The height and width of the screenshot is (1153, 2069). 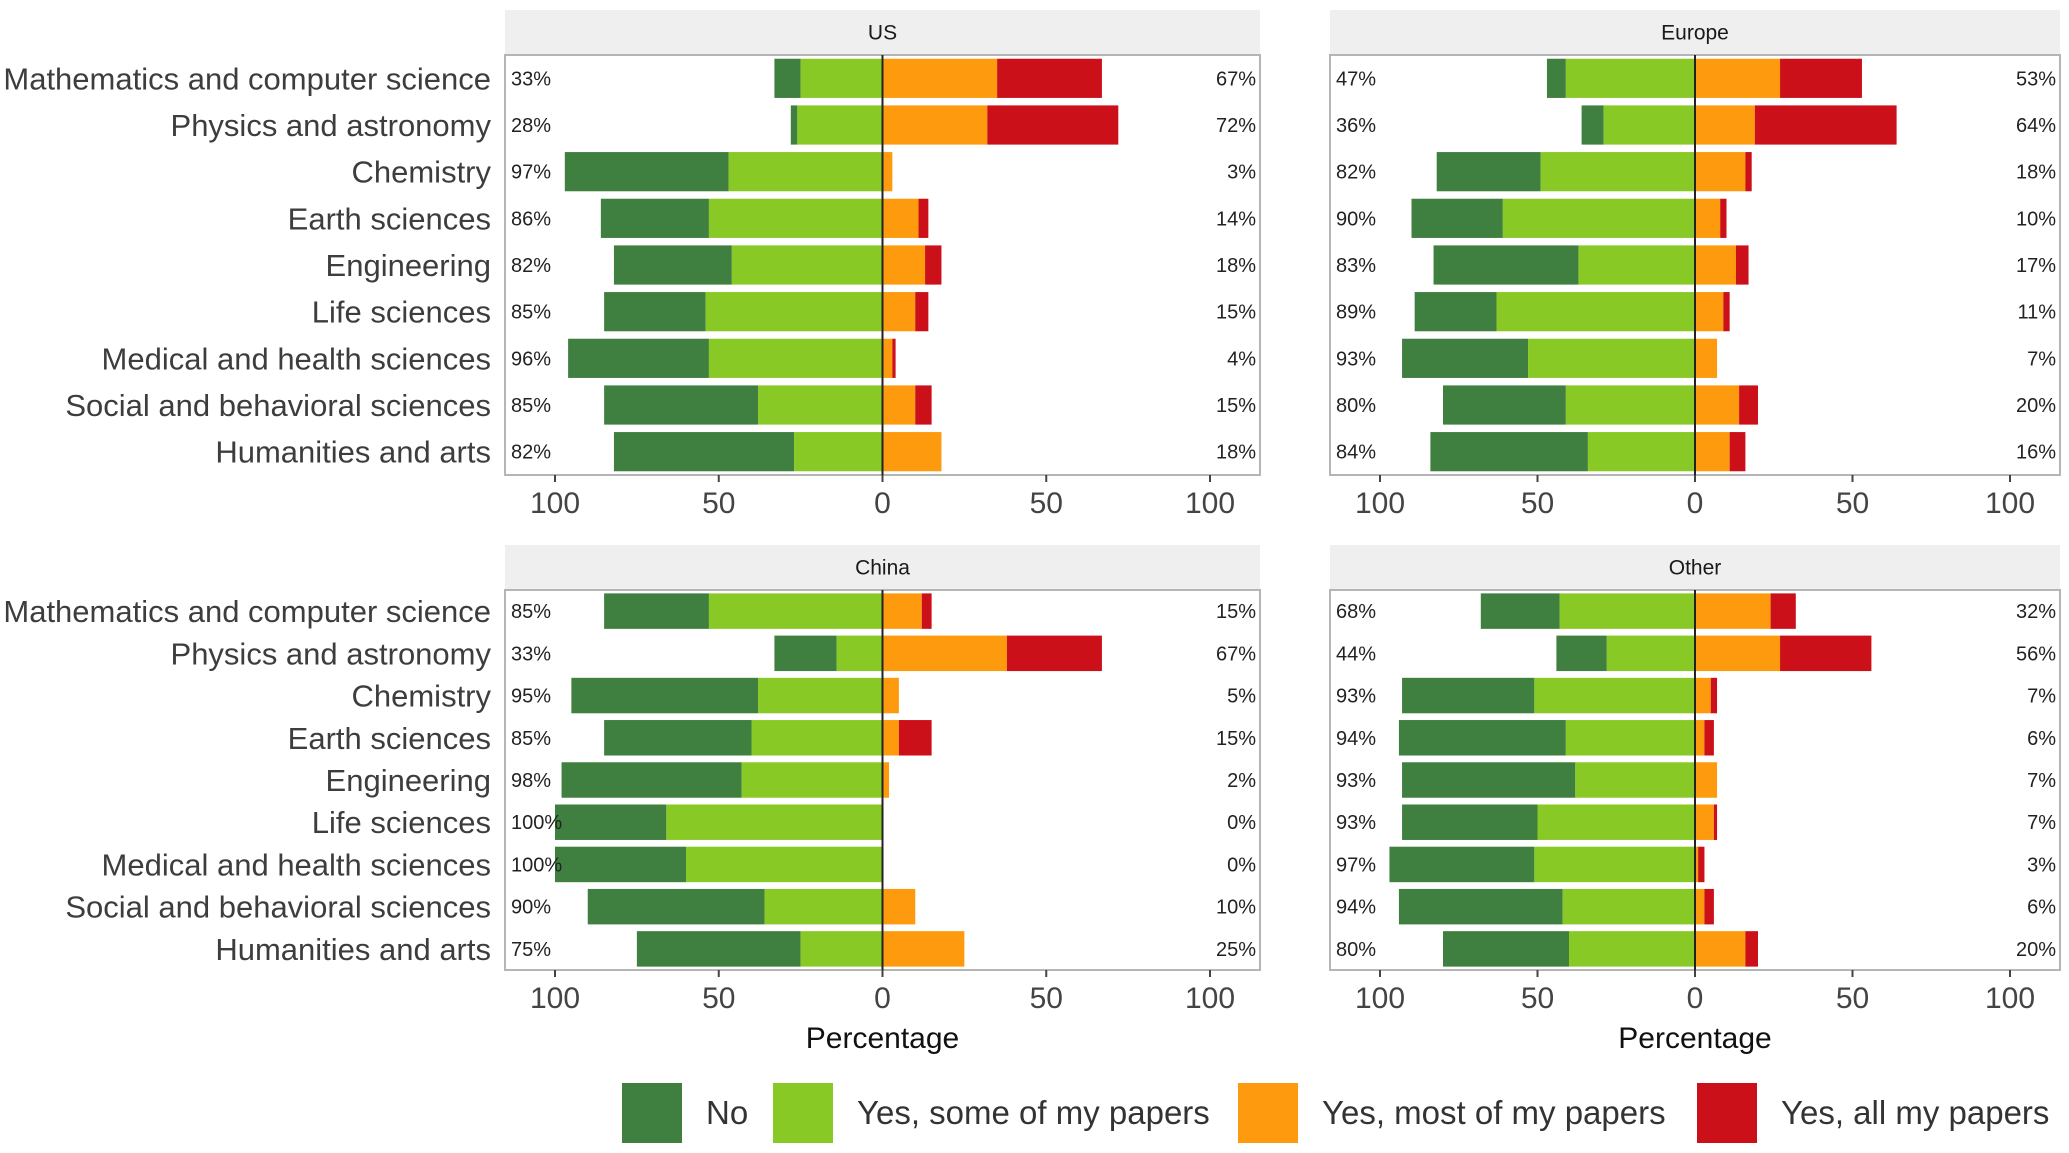 I want to click on bar-row: 85% 15%, so click(x=883, y=738).